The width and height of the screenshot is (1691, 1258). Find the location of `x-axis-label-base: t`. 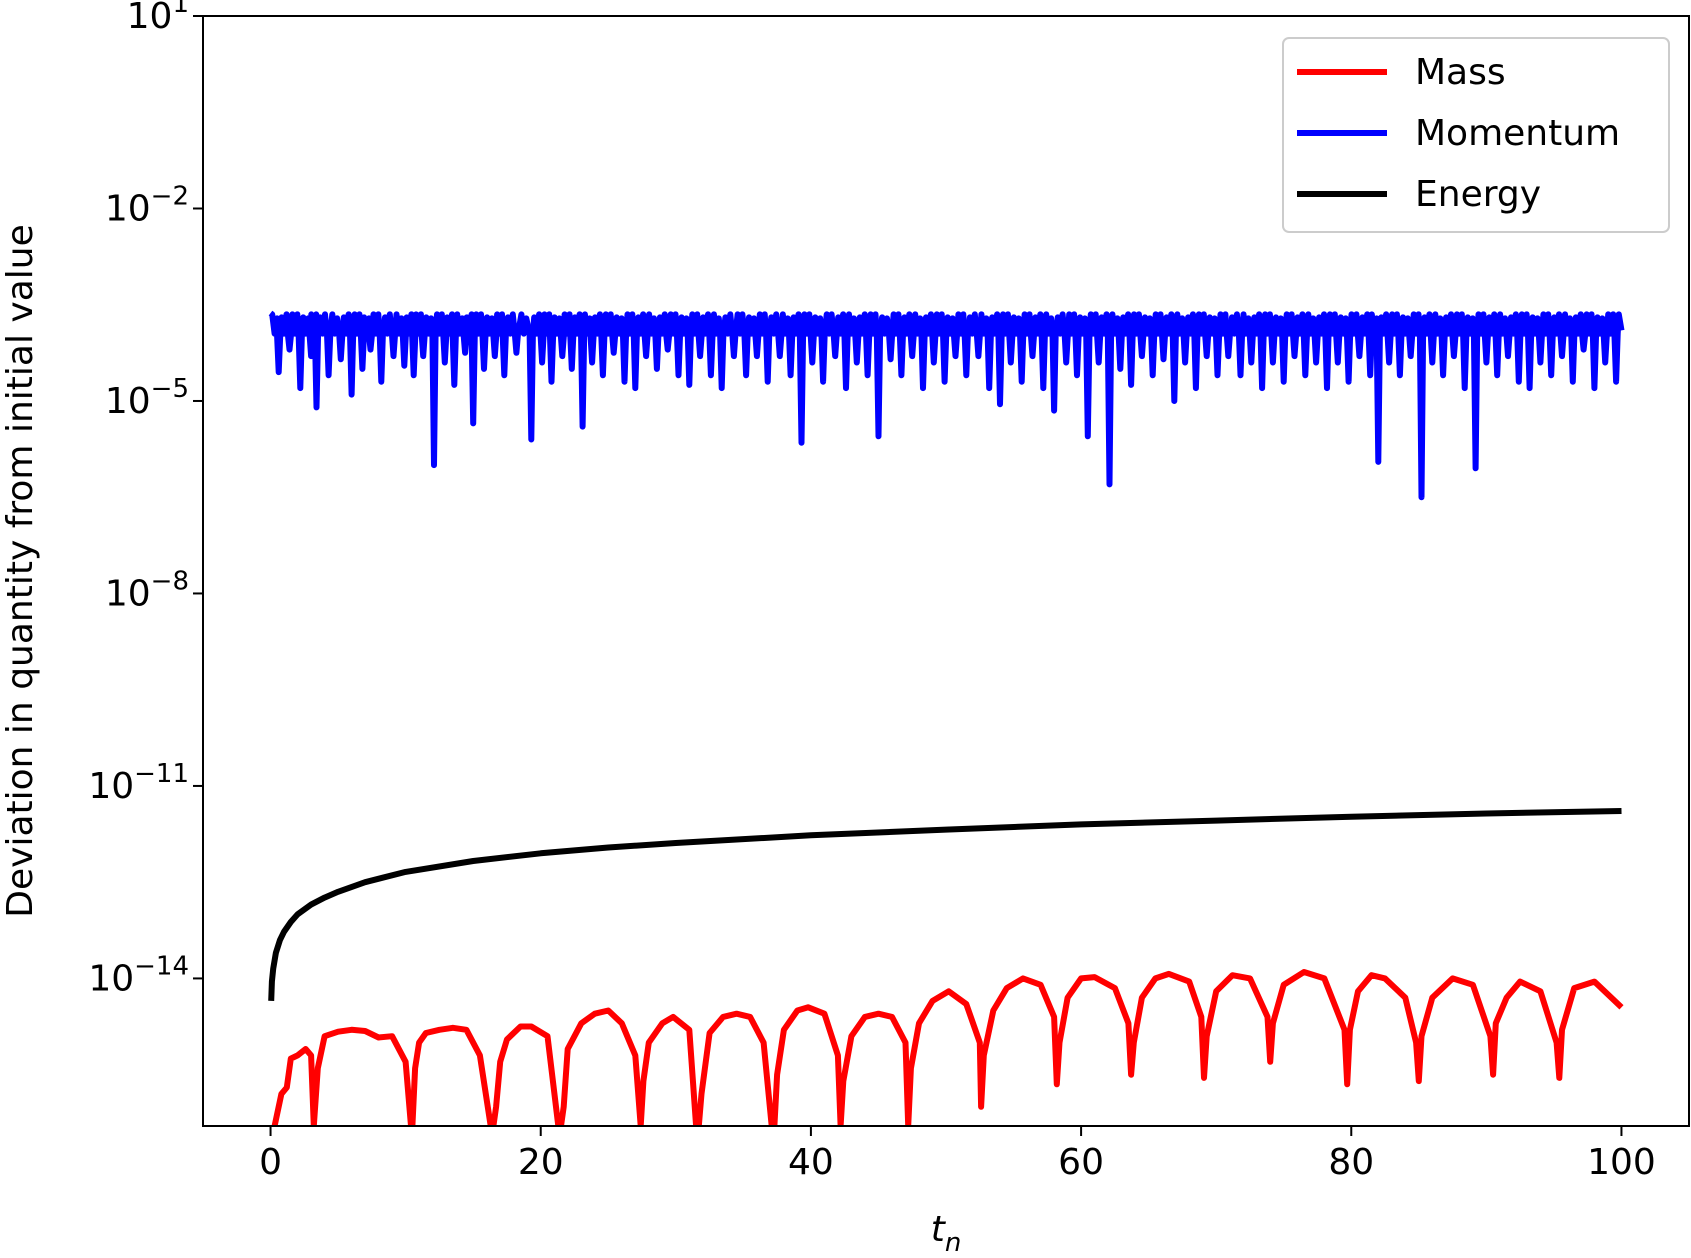

x-axis-label-base: t is located at coordinates (939, 1229).